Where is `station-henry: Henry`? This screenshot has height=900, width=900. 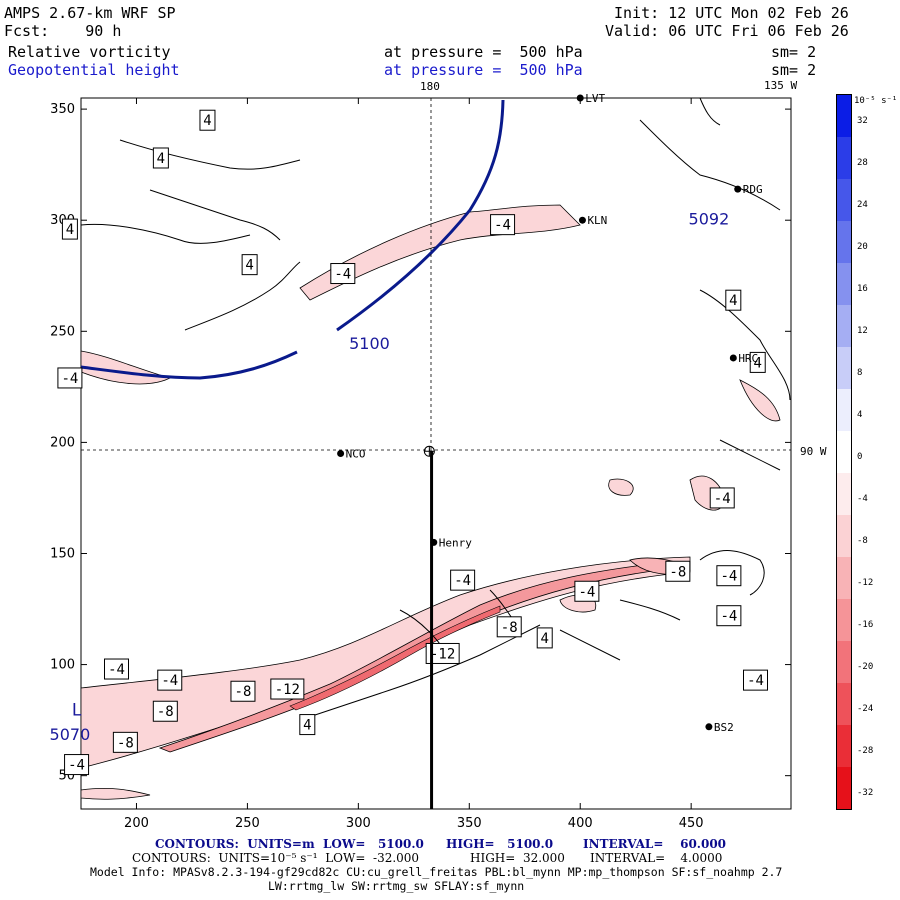
station-henry: Henry is located at coordinates (451, 542).